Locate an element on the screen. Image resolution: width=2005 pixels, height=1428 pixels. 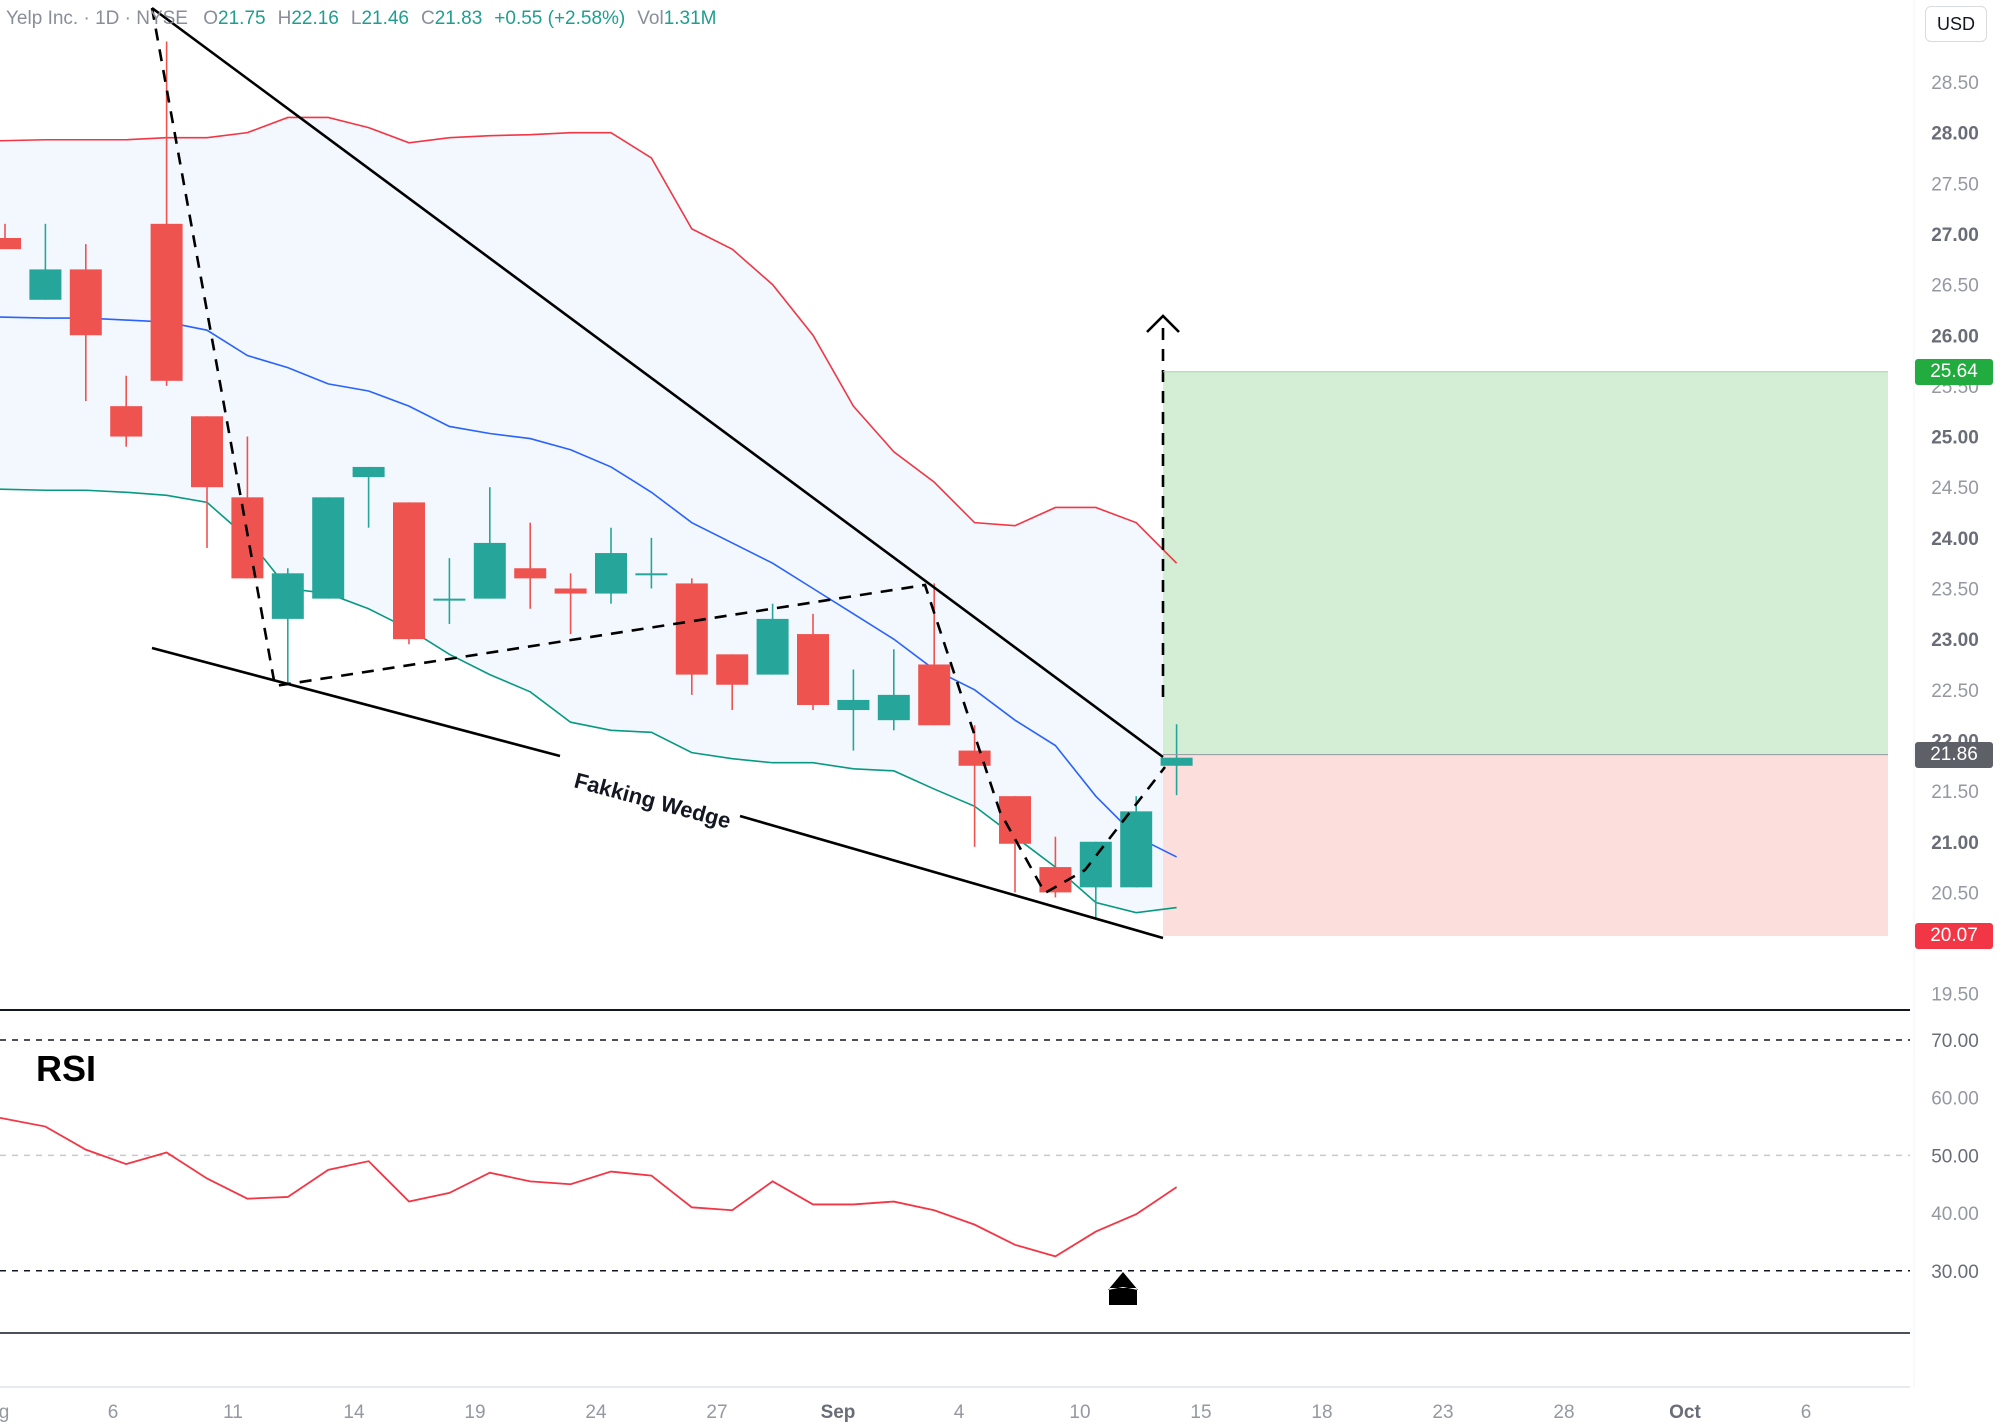
price-tick-label: 27.00 is located at coordinates (1955, 235).